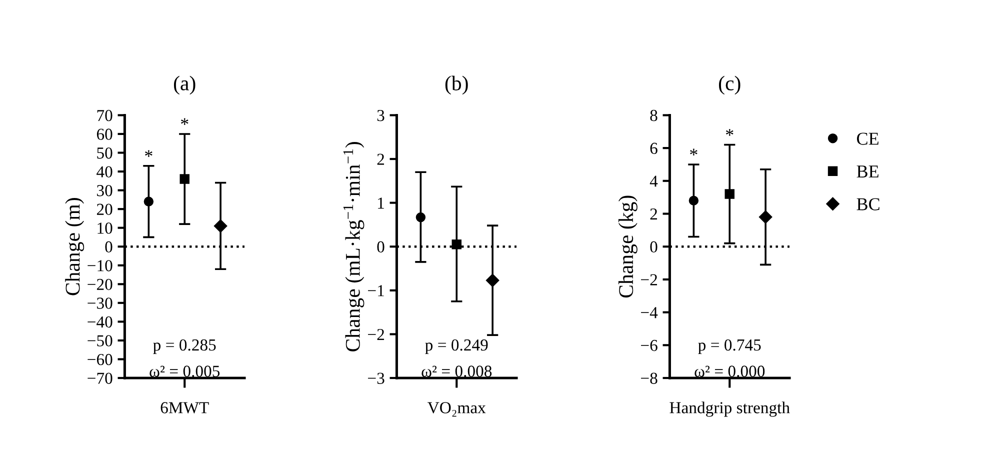 This screenshot has height=450, width=982. I want to click on y-tick-label: −8, so click(649, 378).